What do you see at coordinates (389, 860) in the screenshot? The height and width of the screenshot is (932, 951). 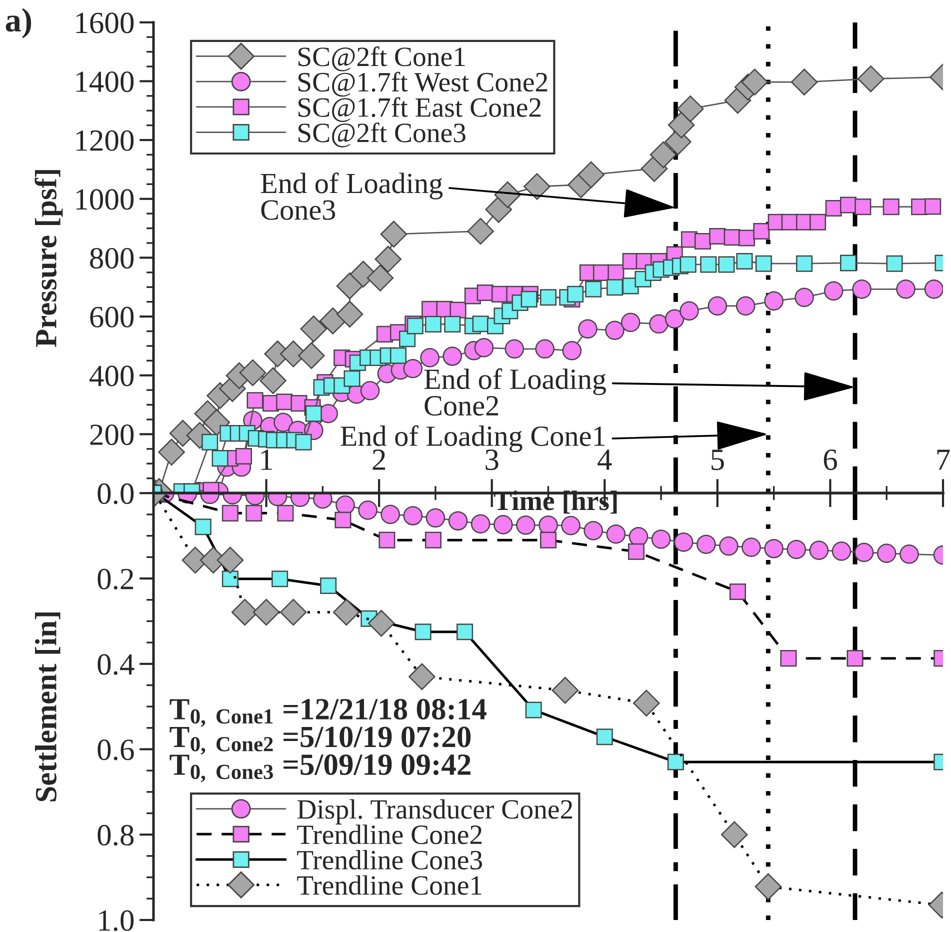 I see `legend-label: Trendline Cone3` at bounding box center [389, 860].